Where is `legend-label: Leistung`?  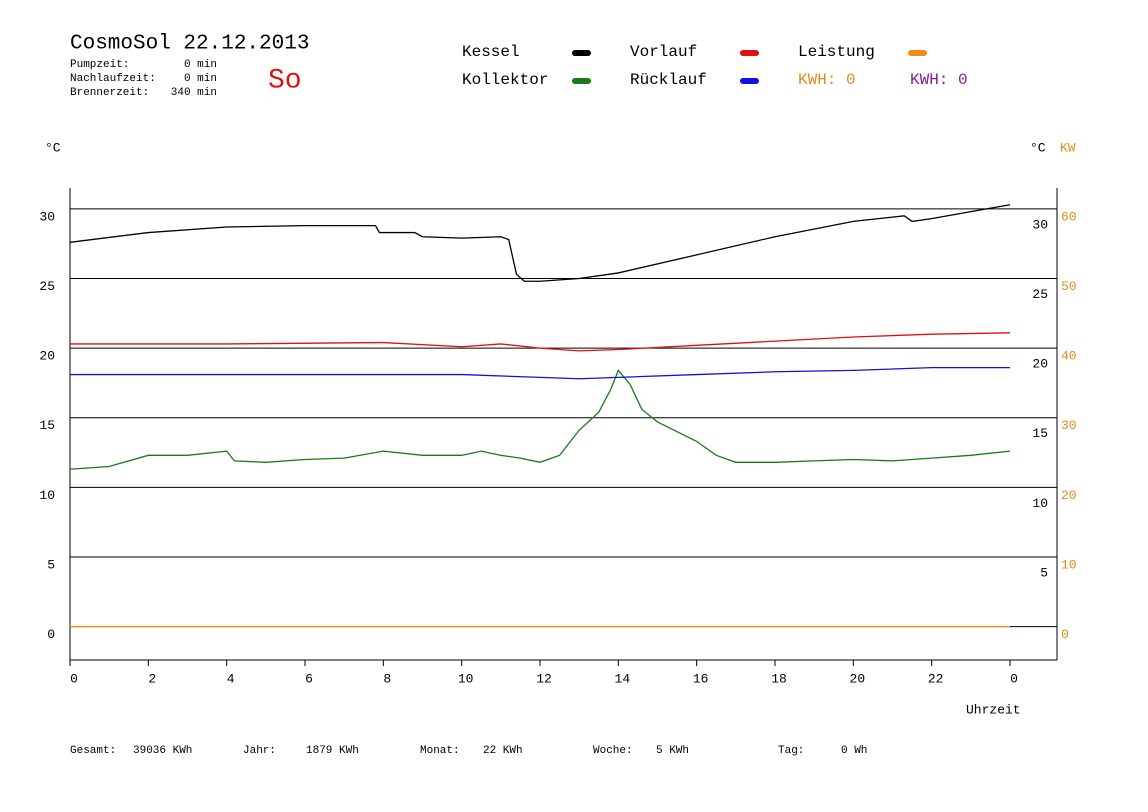
legend-label: Leistung is located at coordinates (836, 52).